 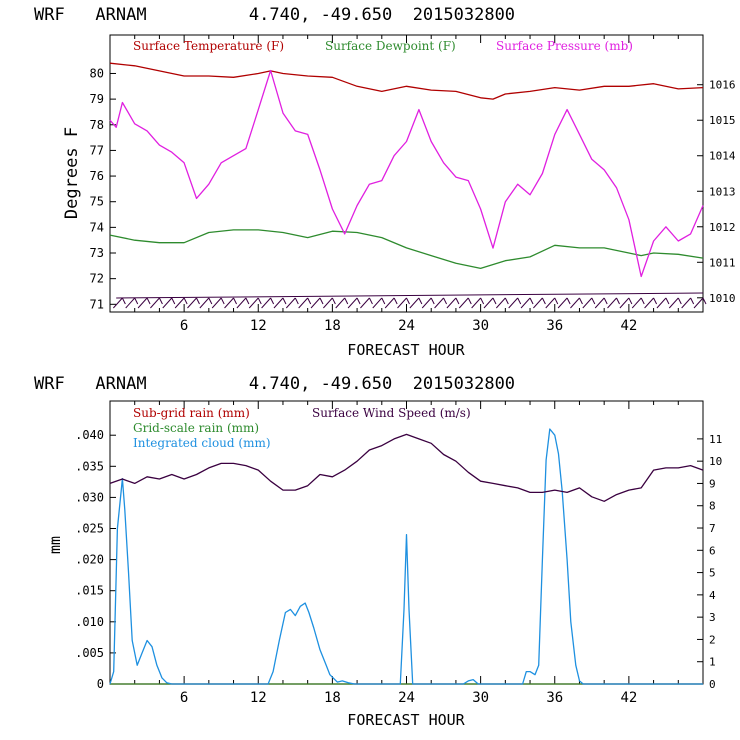 What do you see at coordinates (274, 15) in the screenshot?
I see `top-panel-title: WRF ARNAM 4.740, -49.650 2015032800` at bounding box center [274, 15].